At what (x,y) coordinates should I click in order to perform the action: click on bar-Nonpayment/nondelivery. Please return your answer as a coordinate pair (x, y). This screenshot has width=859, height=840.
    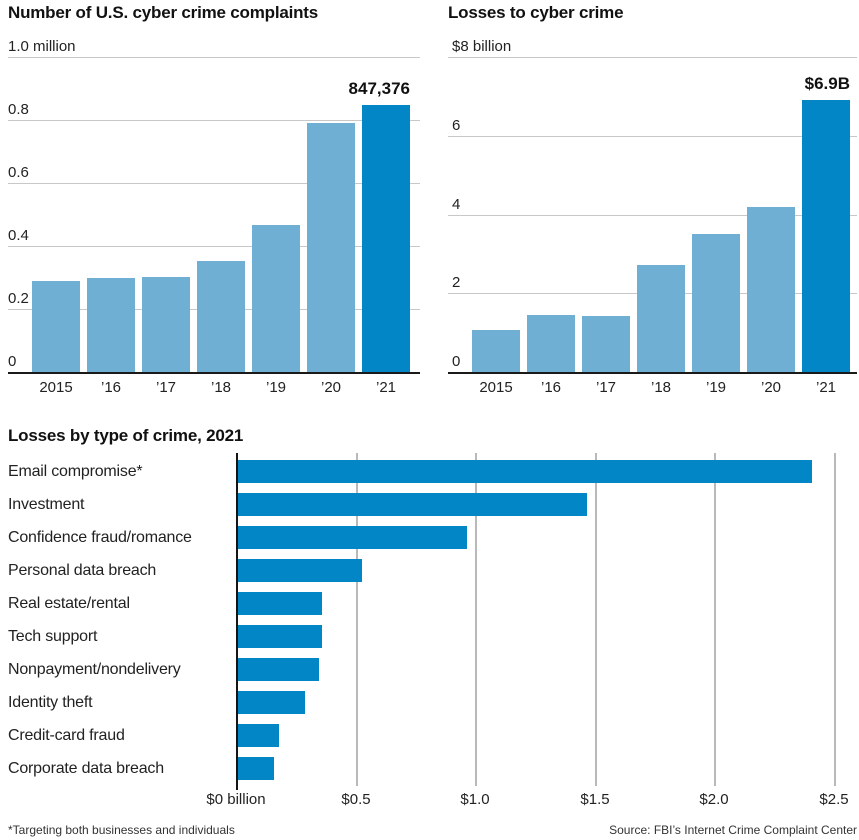
    Looking at the image, I should click on (278, 669).